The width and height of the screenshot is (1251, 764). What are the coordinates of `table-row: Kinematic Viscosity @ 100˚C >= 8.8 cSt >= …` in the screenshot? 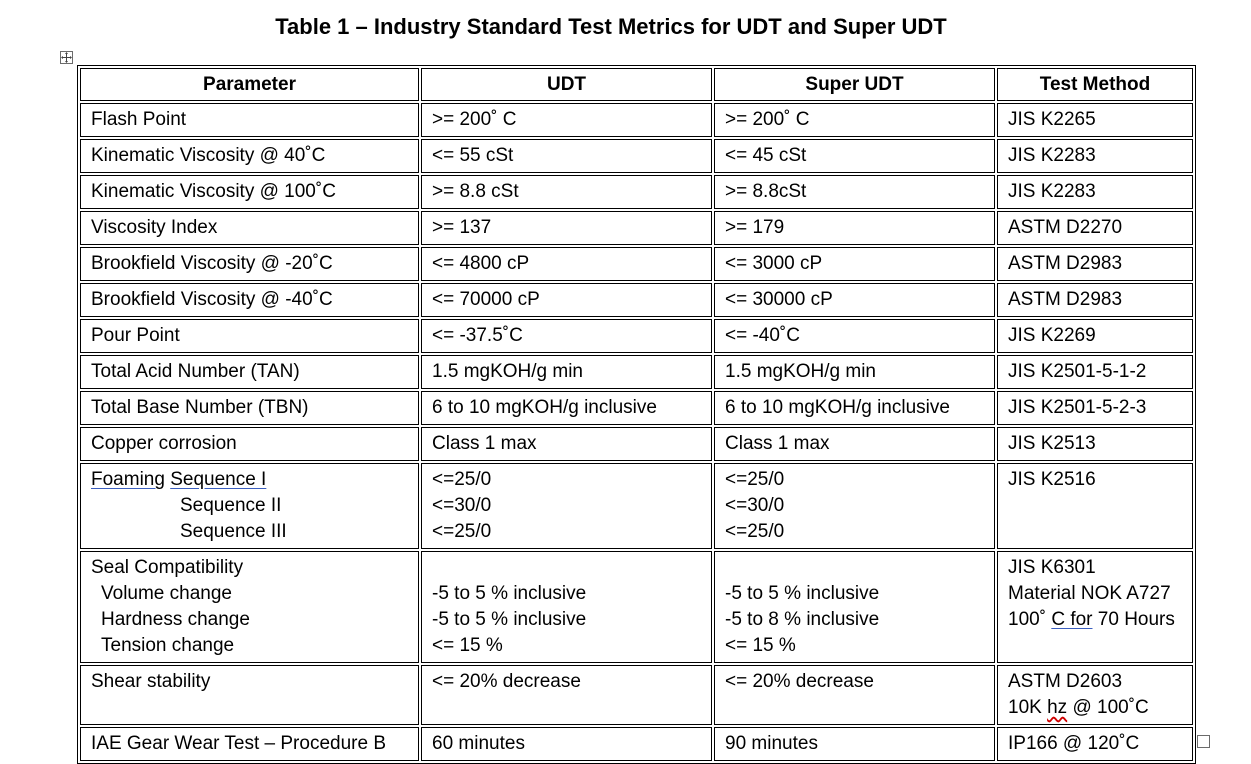 It's located at (636, 192).